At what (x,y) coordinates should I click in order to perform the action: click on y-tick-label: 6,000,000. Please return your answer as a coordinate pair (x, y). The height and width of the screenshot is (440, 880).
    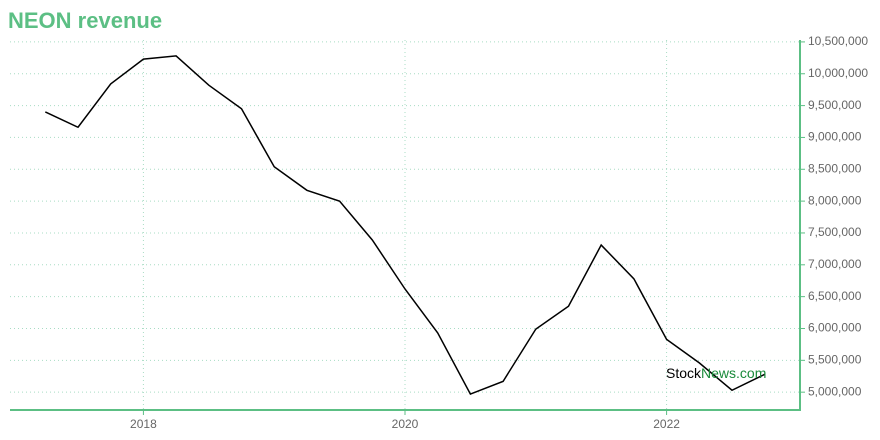
    Looking at the image, I should click on (835, 328).